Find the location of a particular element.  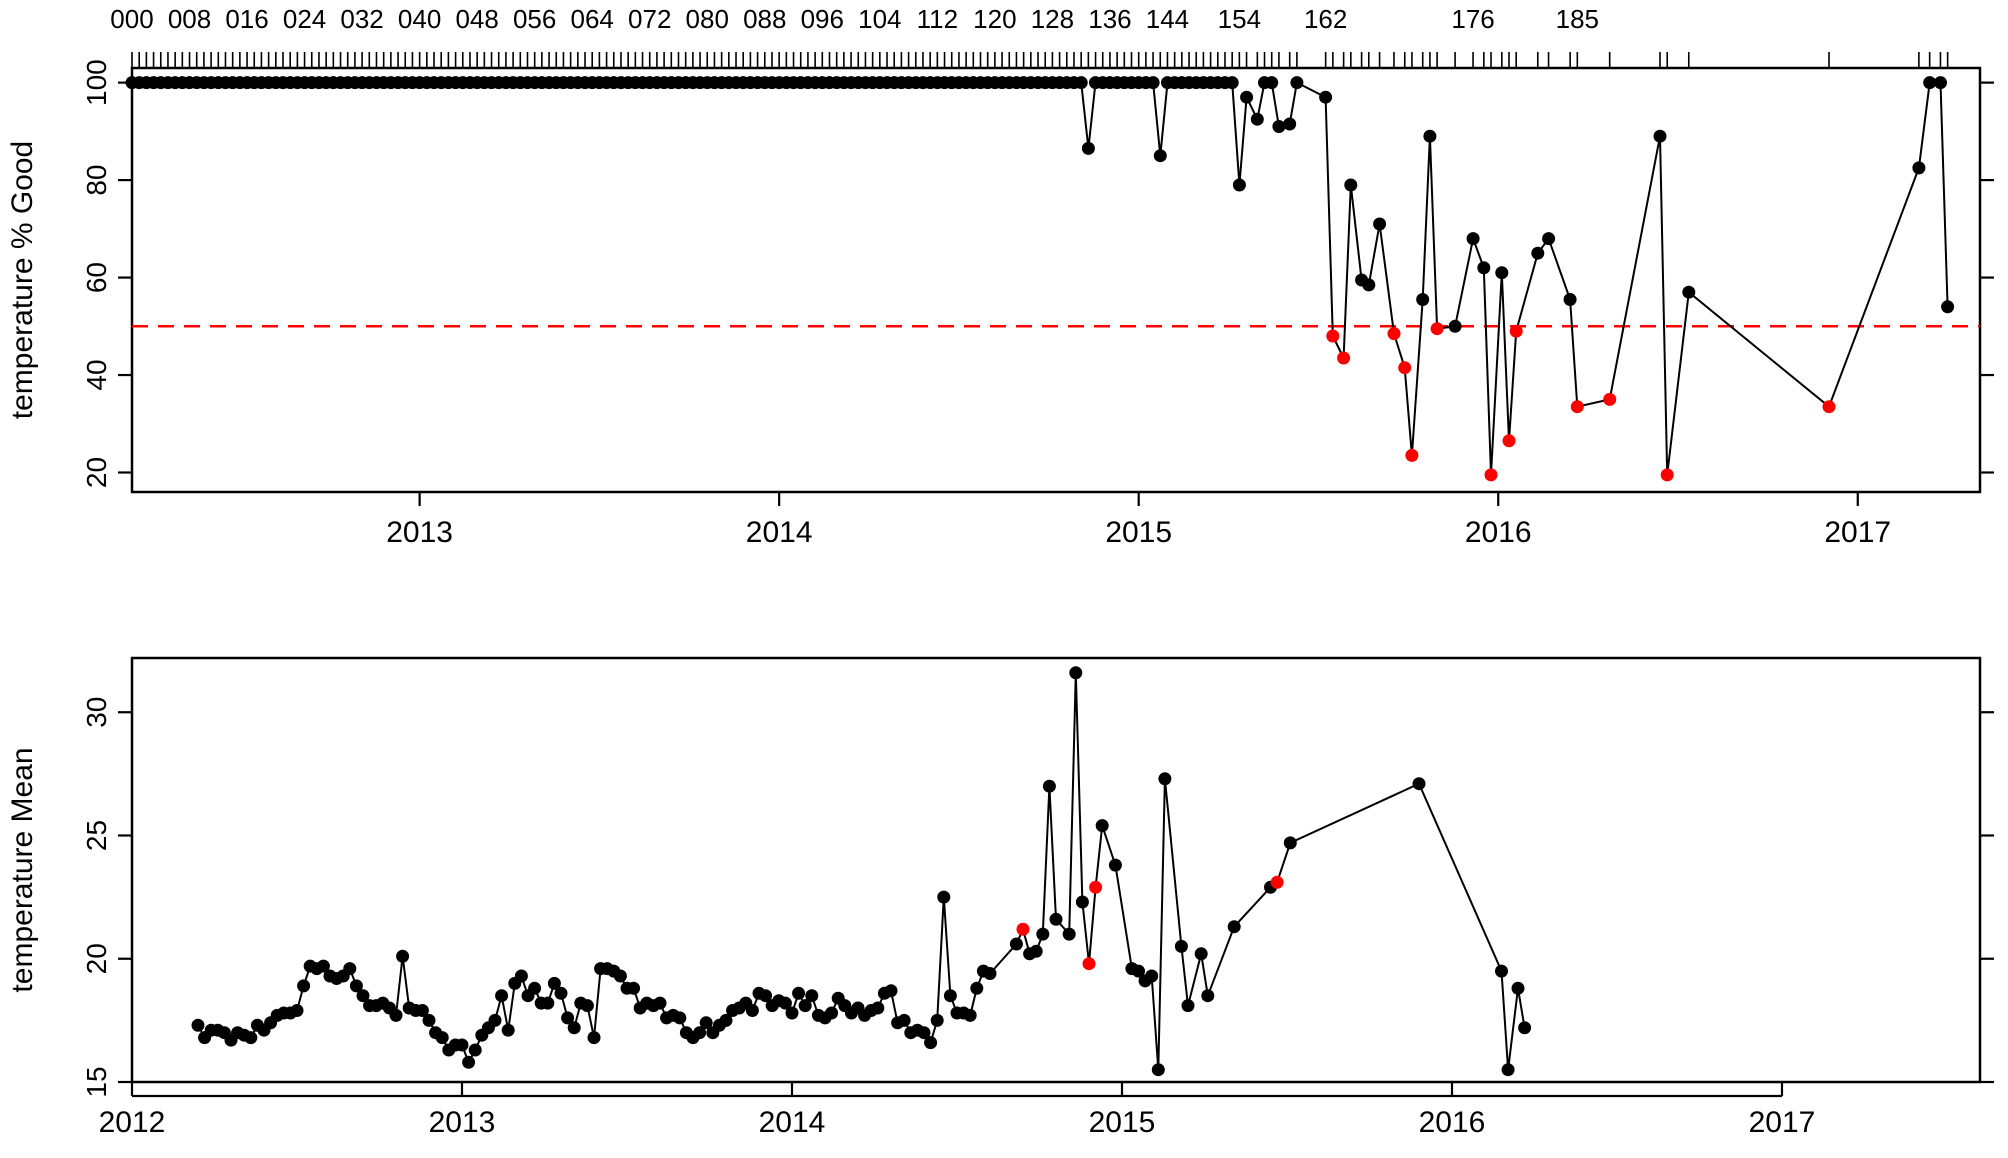

index-label: 120 is located at coordinates (994, 19).